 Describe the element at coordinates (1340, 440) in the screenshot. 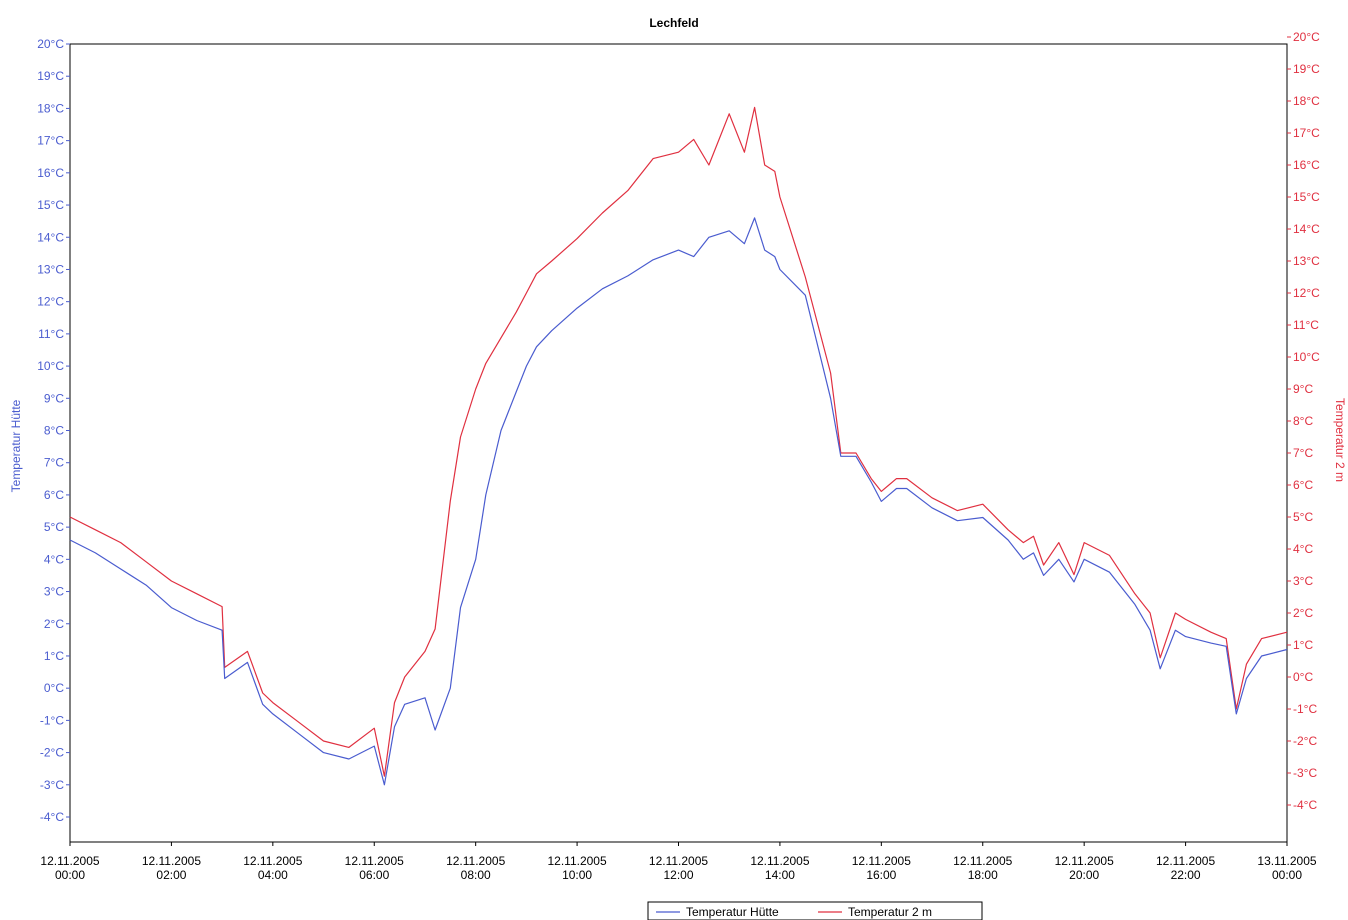

I see `right-axis-label: Temperatur 2 m` at that location.